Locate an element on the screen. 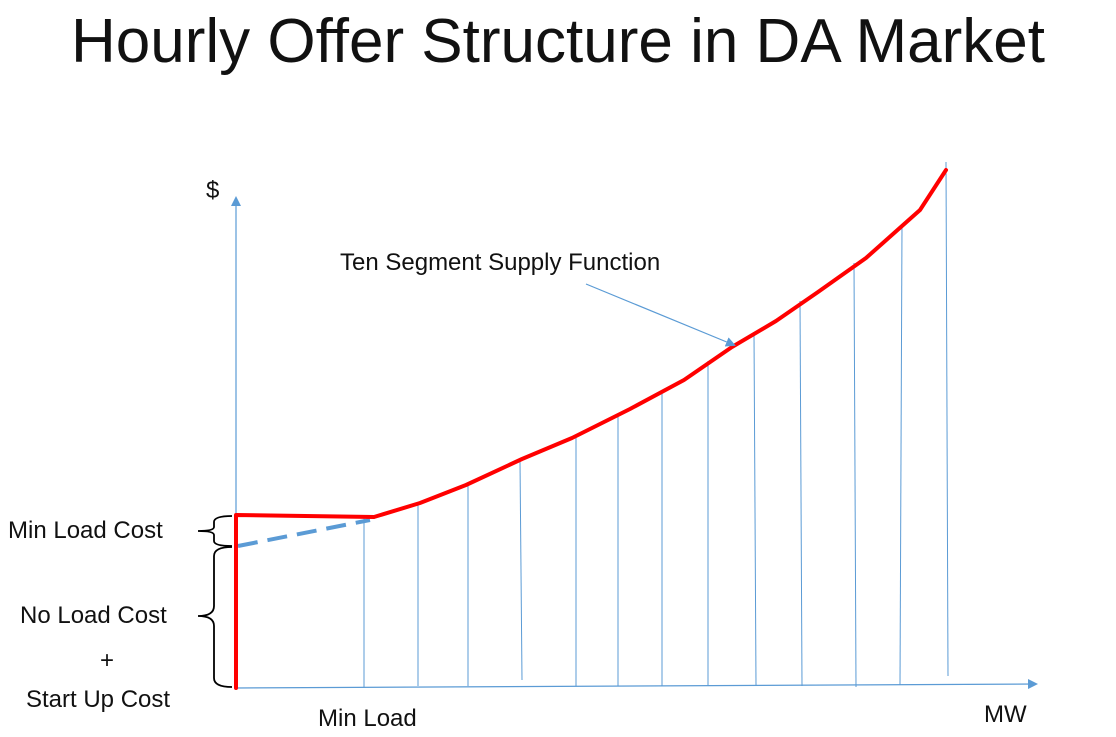 The width and height of the screenshot is (1116, 737). min-load-cost-label: Min Load Cost is located at coordinates (85, 530).